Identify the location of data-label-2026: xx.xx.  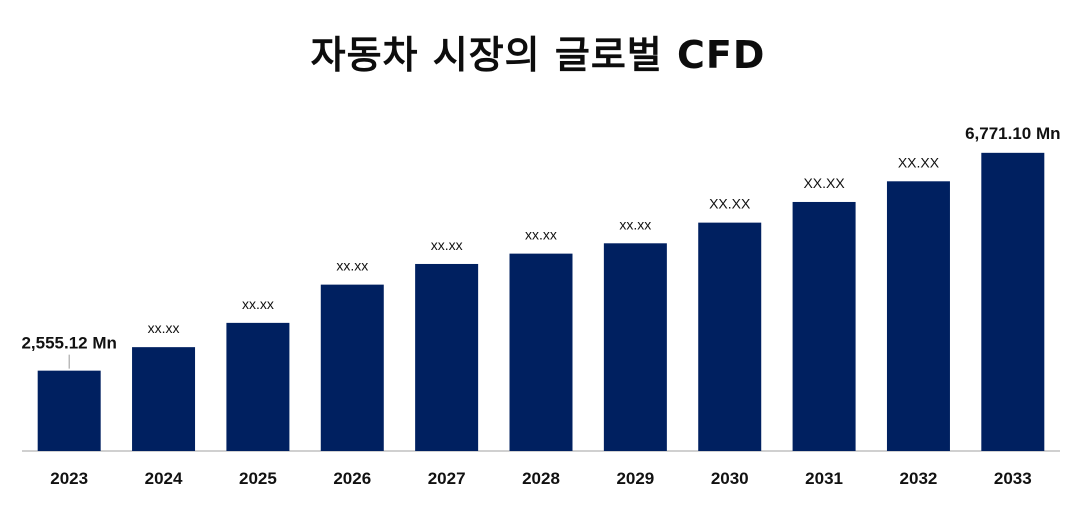
(352, 266).